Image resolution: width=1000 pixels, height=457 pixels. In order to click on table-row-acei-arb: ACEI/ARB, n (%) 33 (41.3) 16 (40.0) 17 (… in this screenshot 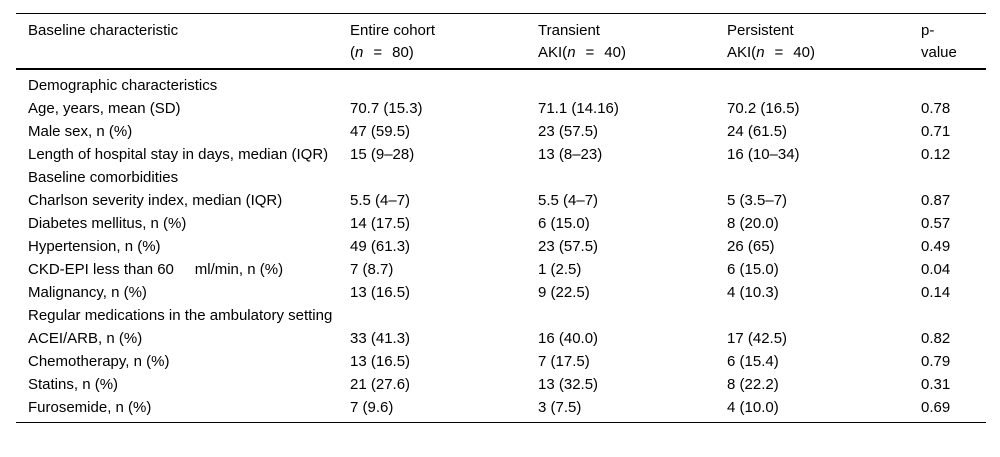, I will do `click(501, 338)`.